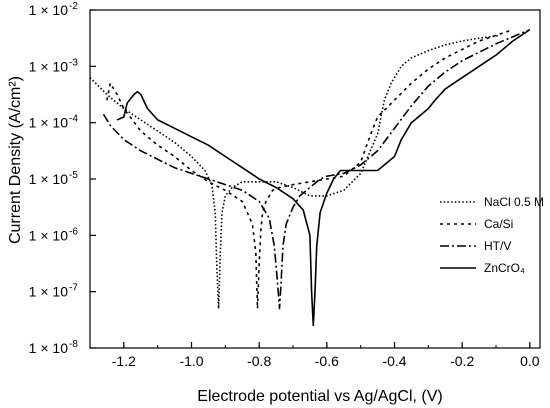 The height and width of the screenshot is (408, 550). I want to click on y-tick-exponent: -3, so click(73, 62).